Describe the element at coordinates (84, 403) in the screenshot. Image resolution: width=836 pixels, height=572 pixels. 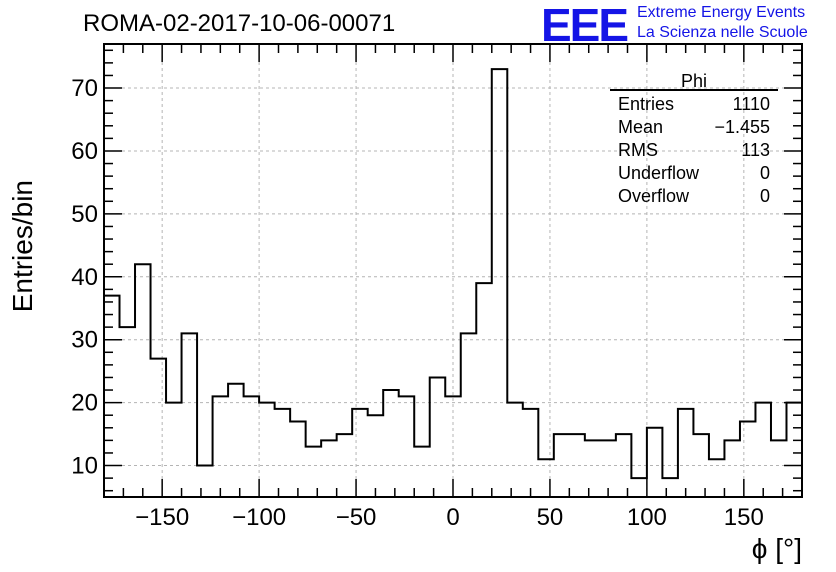
I see `y-tick-label: 20` at that location.